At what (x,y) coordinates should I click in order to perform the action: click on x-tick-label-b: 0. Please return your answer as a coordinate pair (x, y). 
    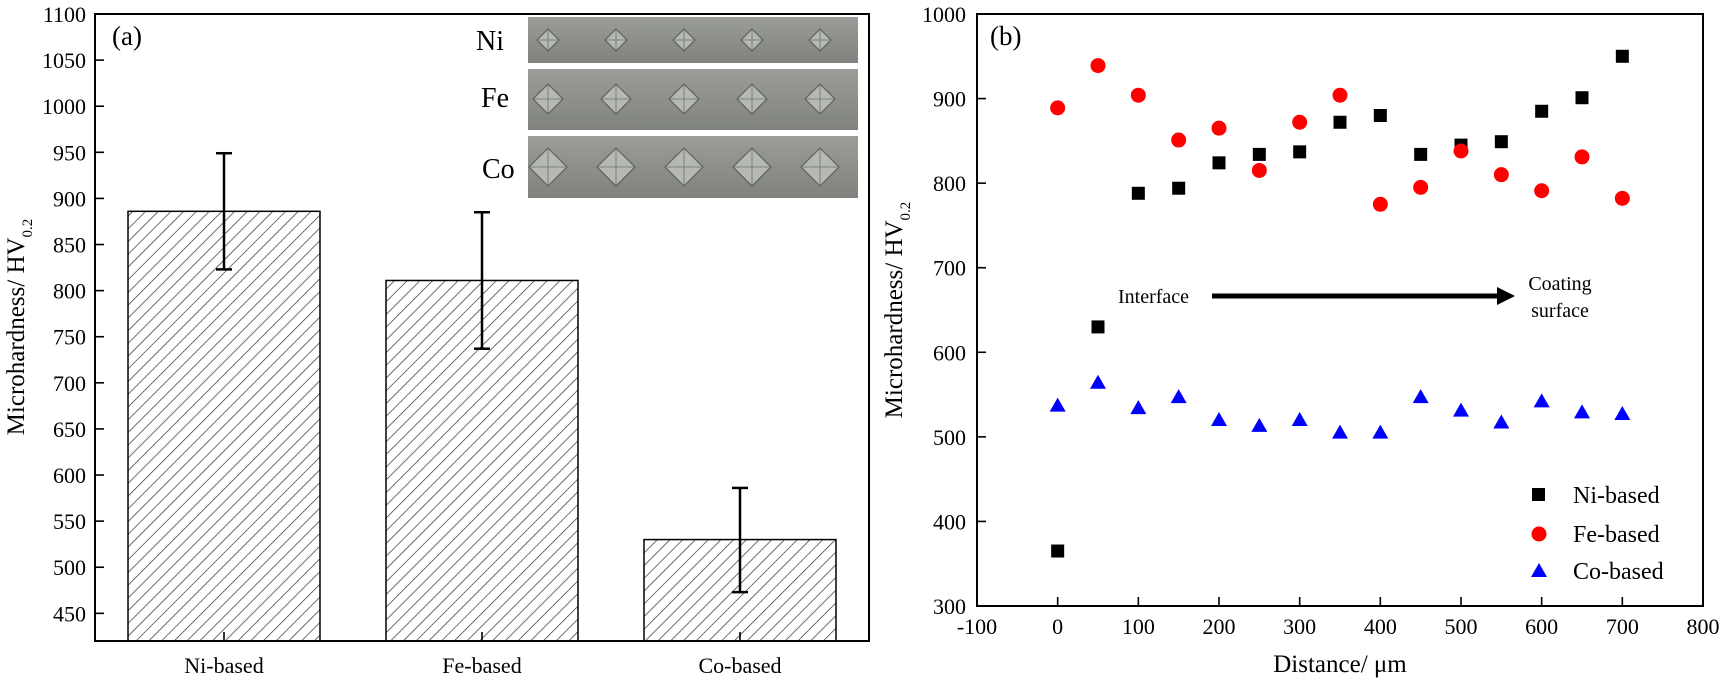
    Looking at the image, I should click on (1057, 626).